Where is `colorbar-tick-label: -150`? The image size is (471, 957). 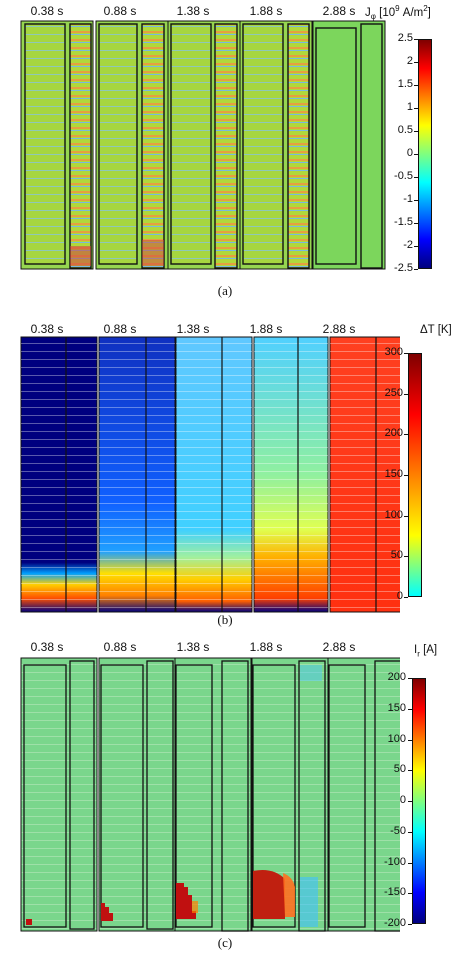
colorbar-tick-label: -150 is located at coordinates (394, 892).